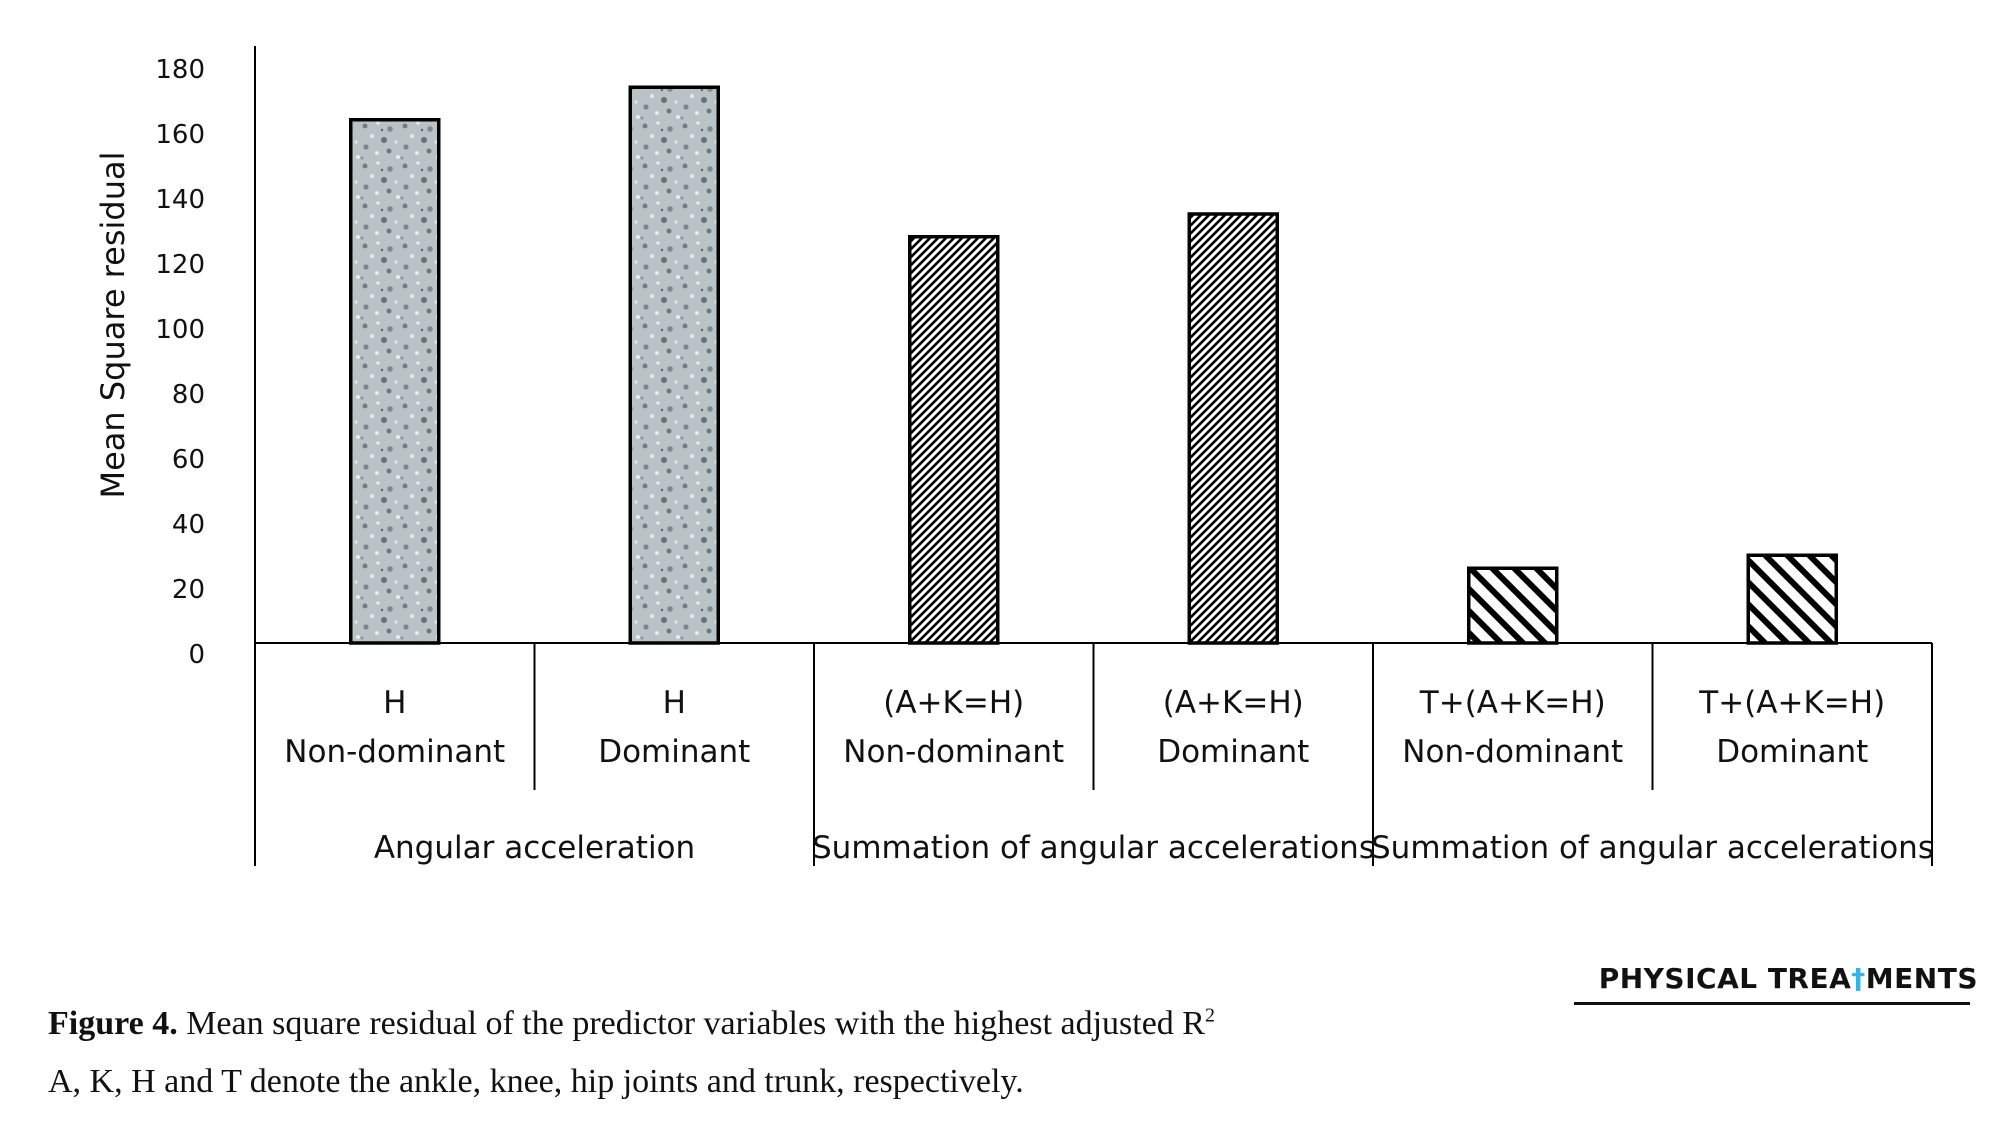 This screenshot has width=2000, height=1141. What do you see at coordinates (180, 70) in the screenshot?
I see `y-tick-label: 180` at bounding box center [180, 70].